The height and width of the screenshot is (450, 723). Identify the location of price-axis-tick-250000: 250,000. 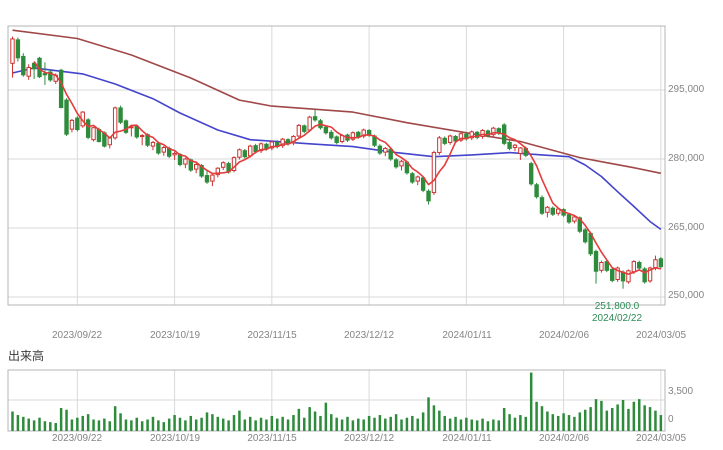
(686, 295).